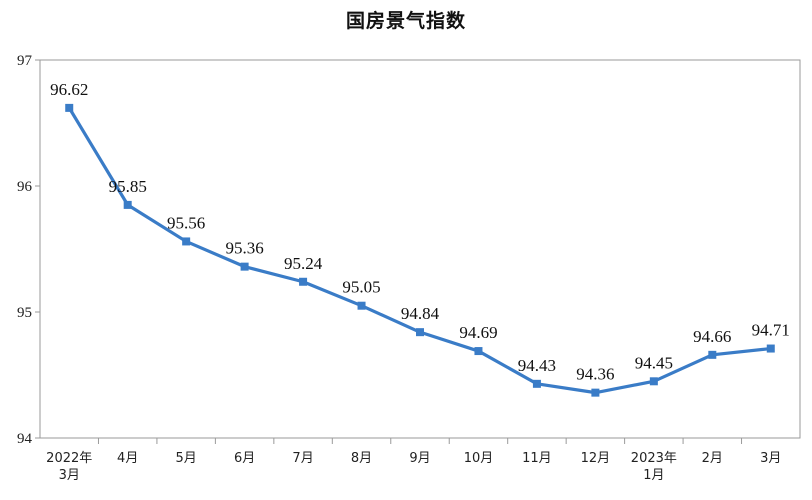  What do you see at coordinates (478, 332) in the screenshot?
I see `data-label: 94.69` at bounding box center [478, 332].